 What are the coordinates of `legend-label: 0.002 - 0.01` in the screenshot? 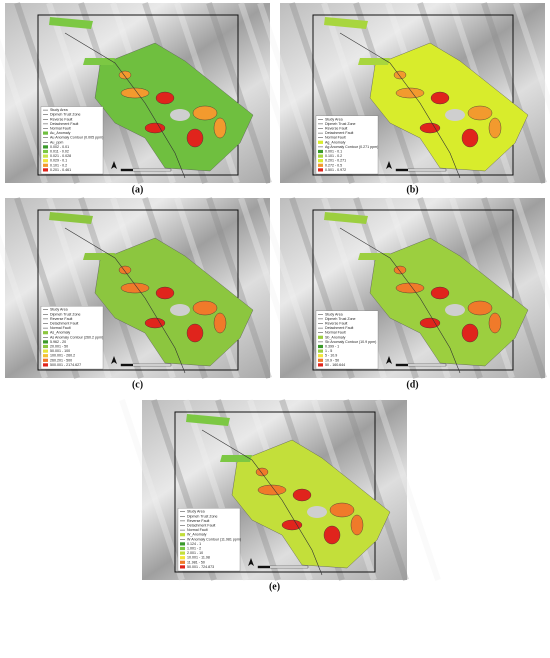 It's located at (59, 147).